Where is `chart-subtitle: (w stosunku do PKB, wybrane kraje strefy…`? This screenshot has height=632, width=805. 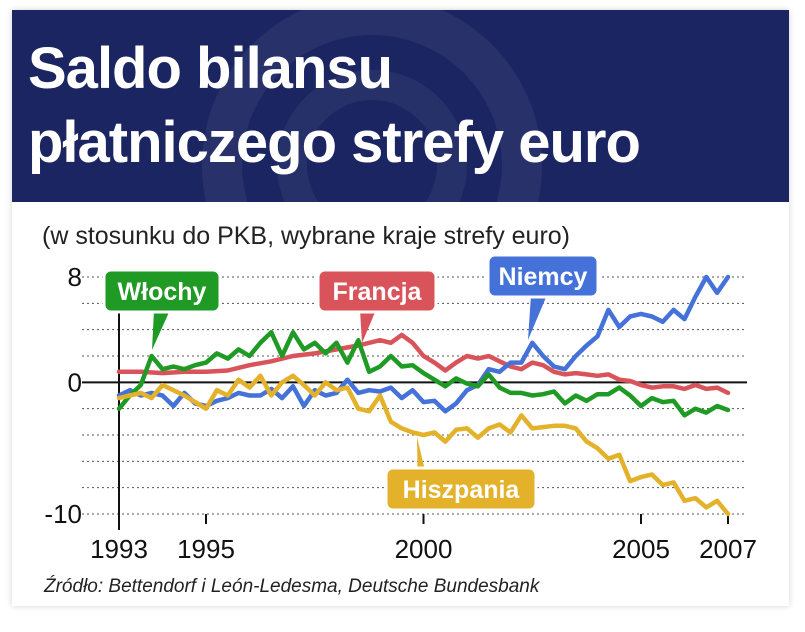
chart-subtitle: (w stosunku do PKB, wybrane kraje strefy… is located at coordinates (306, 236).